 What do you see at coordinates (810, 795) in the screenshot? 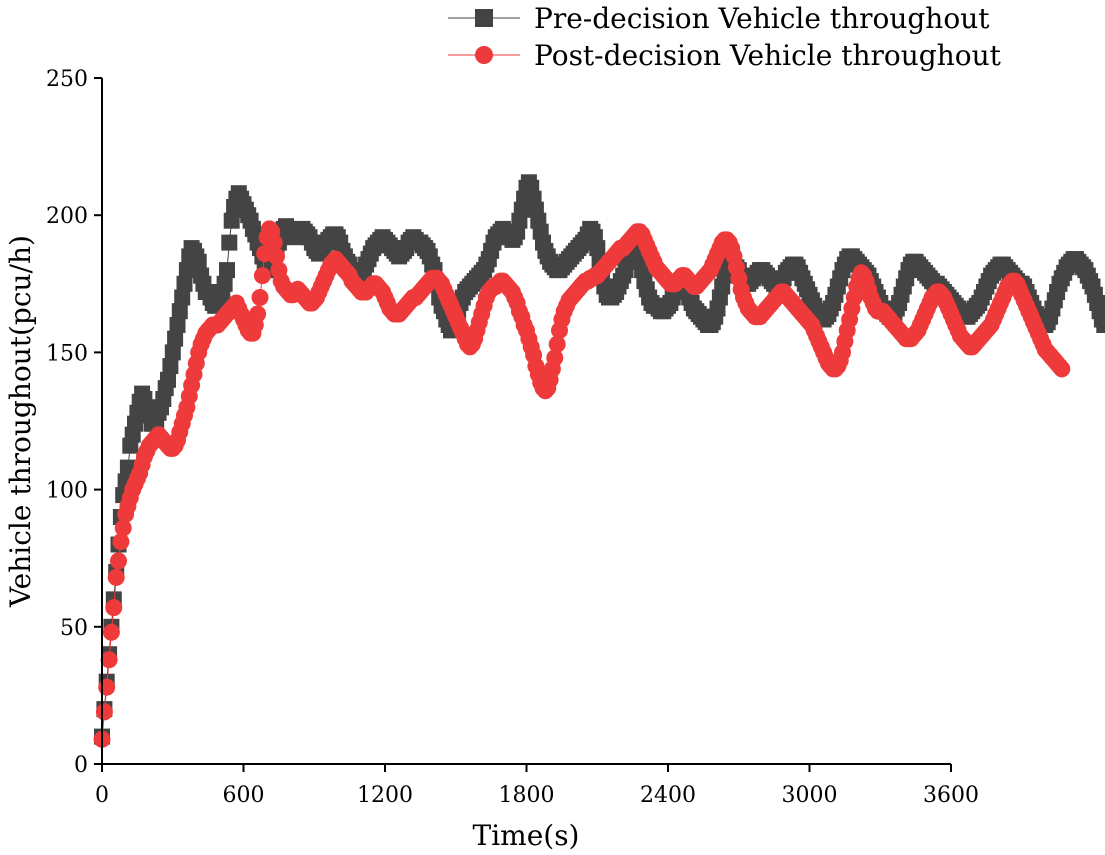
I see `x-tick-label-5: 3000` at bounding box center [810, 795].